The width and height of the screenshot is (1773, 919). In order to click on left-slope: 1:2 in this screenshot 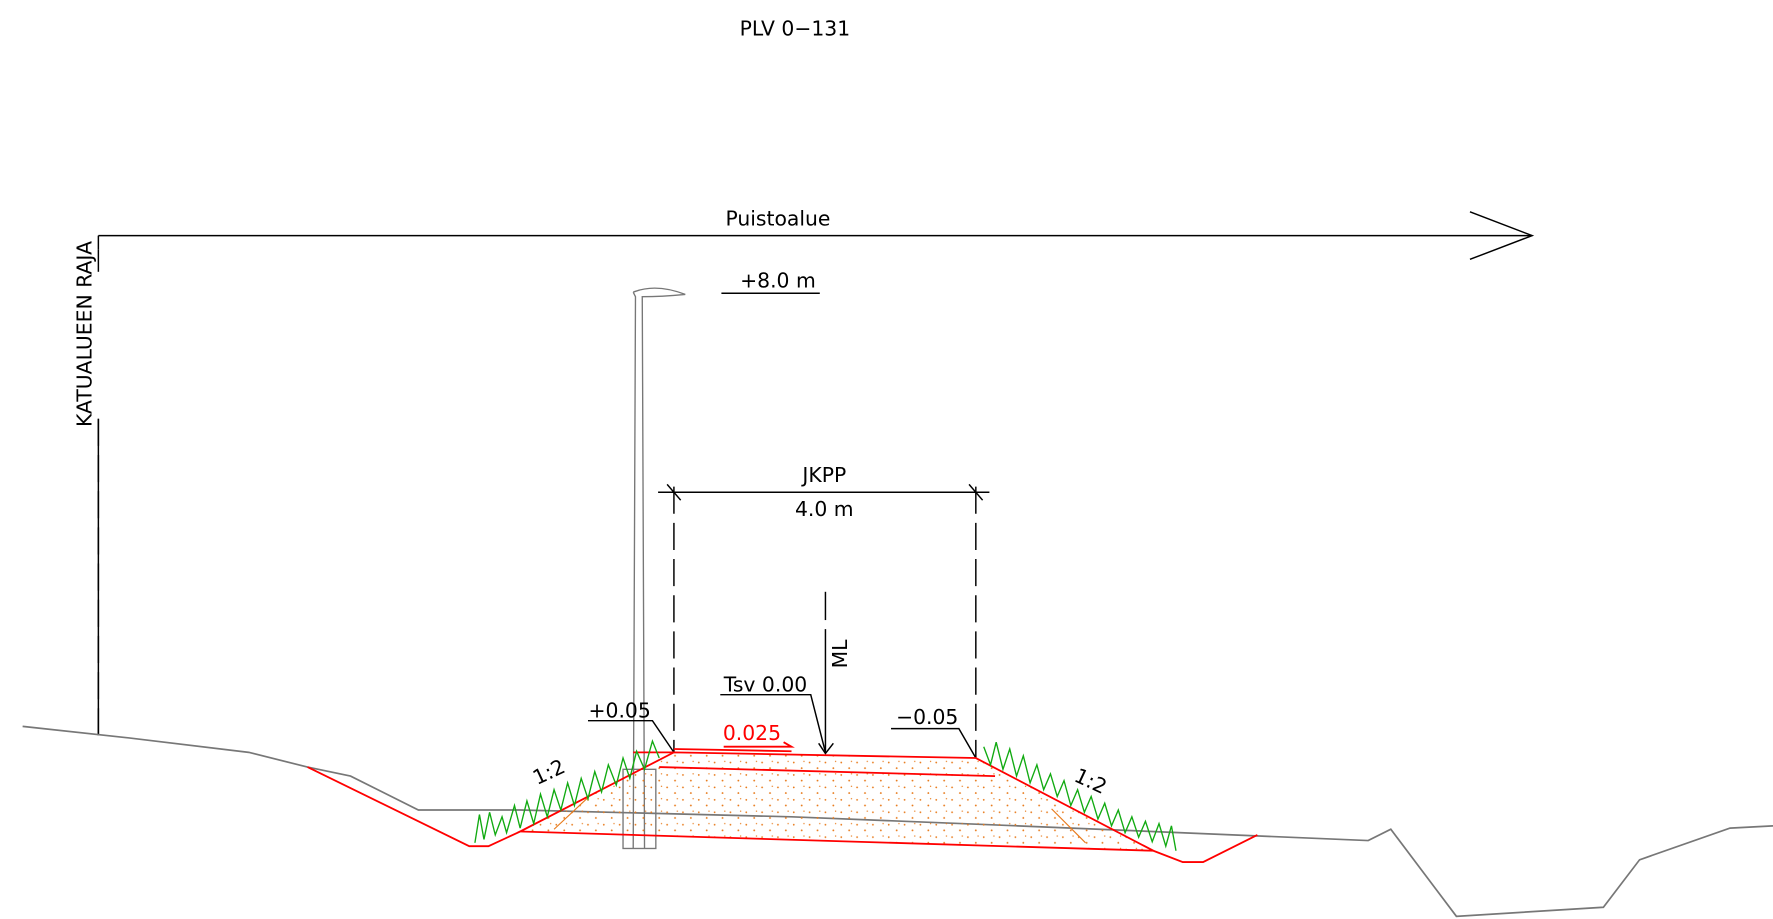, I will do `click(549, 772)`.